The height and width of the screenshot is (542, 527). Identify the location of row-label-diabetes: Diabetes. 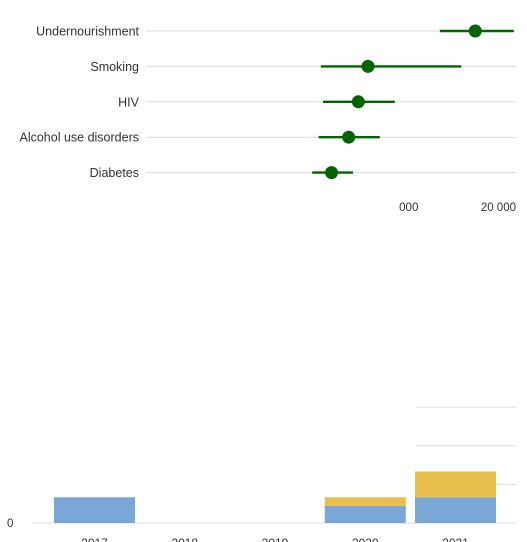
(114, 173).